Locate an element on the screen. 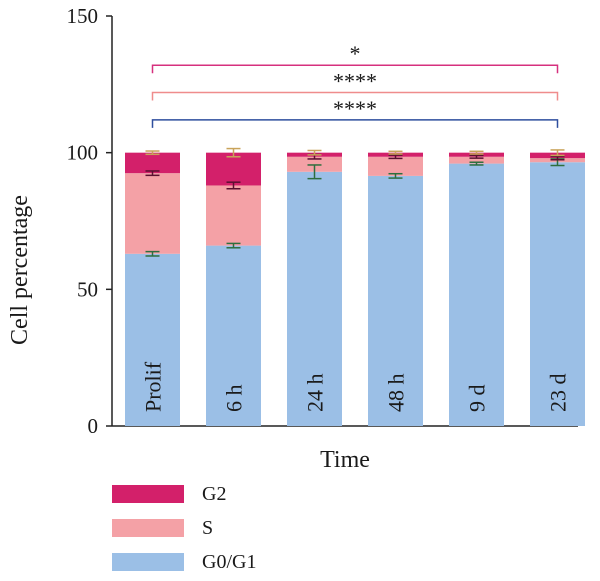 The width and height of the screenshot is (600, 581). legend-swatch-s is located at coordinates (148, 528).